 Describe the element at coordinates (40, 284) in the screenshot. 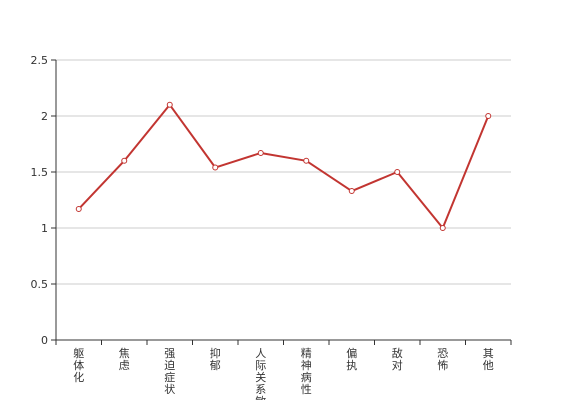

I see `y-tick-label: 0.5` at that location.